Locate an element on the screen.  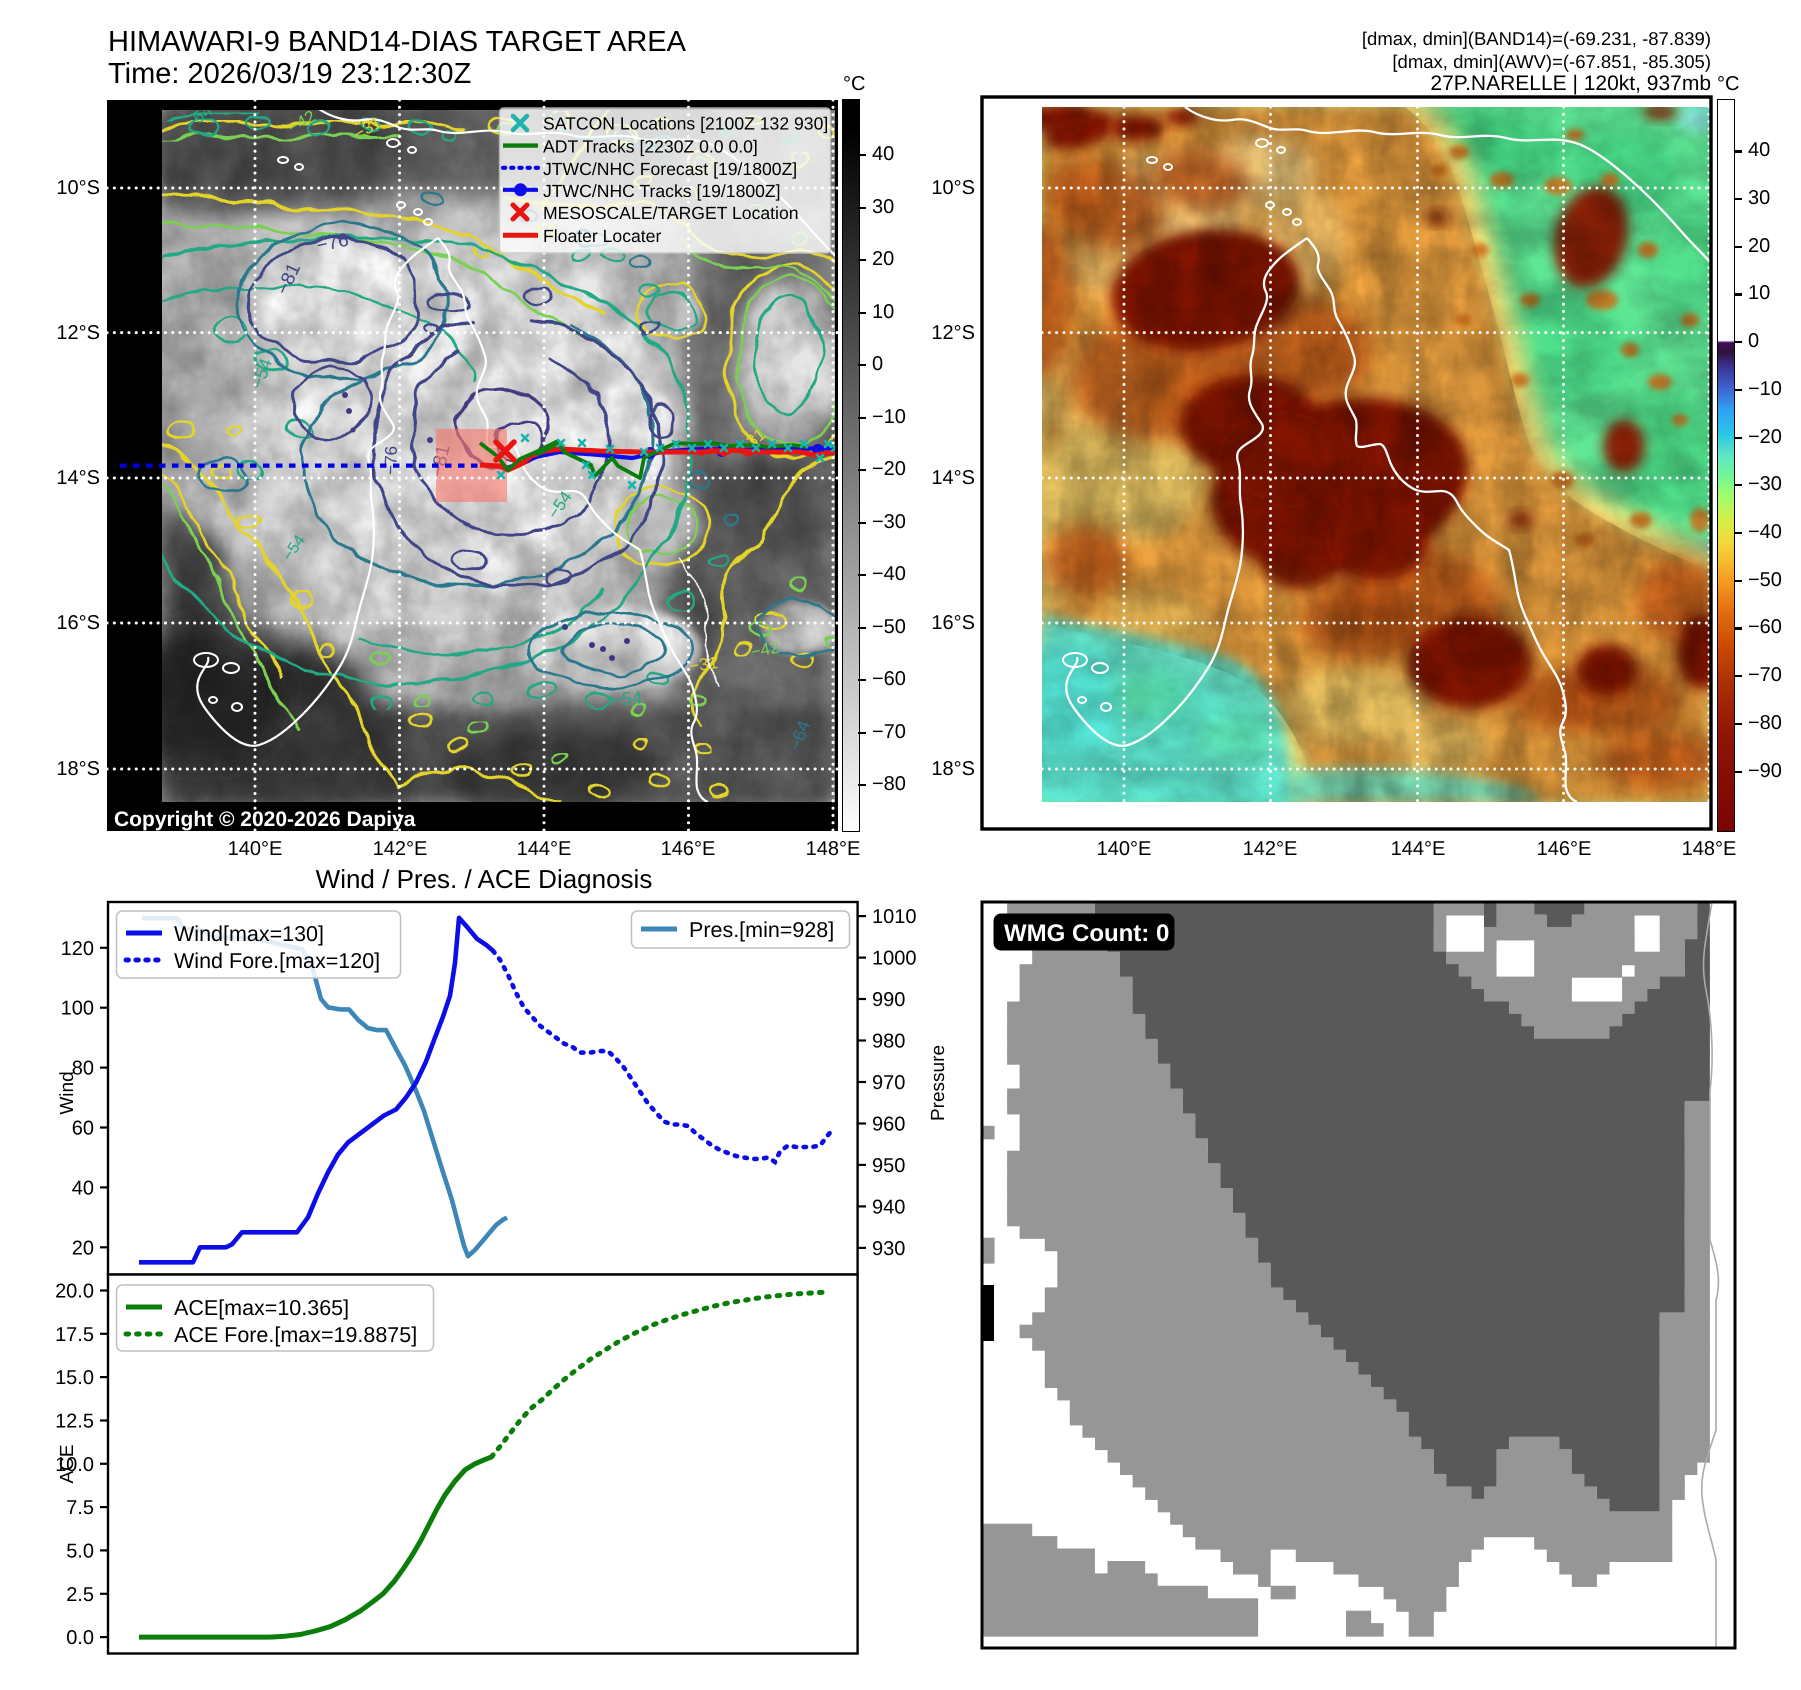
svg-text: 120 is located at coordinates (77, 949).